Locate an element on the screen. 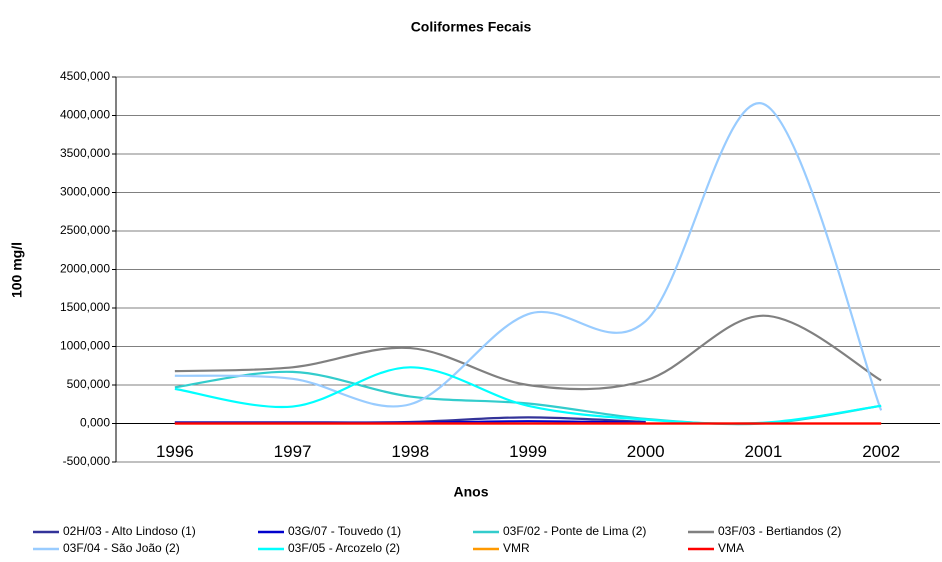 Image resolution: width=942 pixels, height=562 pixels. chart-title: Coliformes Fecais is located at coordinates (471, 27).